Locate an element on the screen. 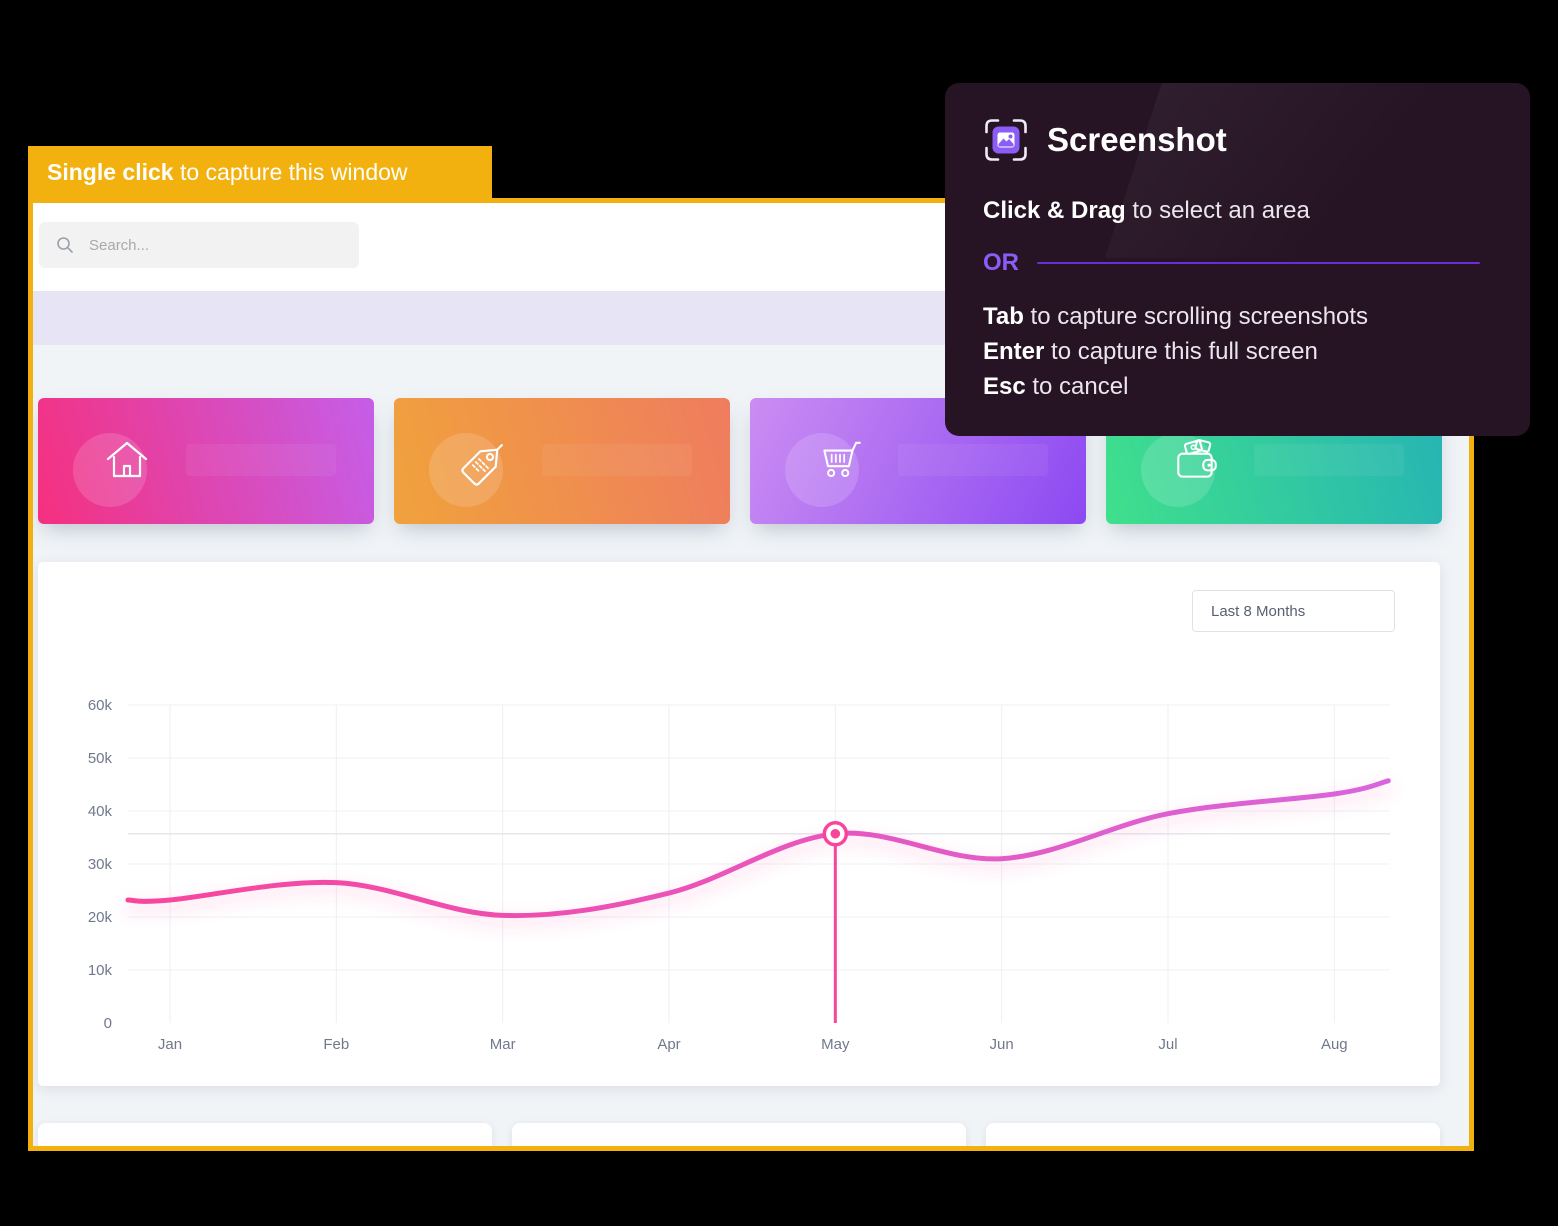 The image size is (1558, 1226). screenshot-icon is located at coordinates (1006, 140).